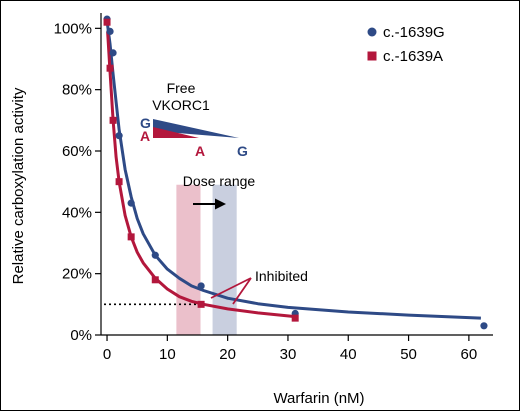 This screenshot has width=520, height=412. What do you see at coordinates (414, 32) in the screenshot?
I see `legend-label-g: c.-1639G` at bounding box center [414, 32].